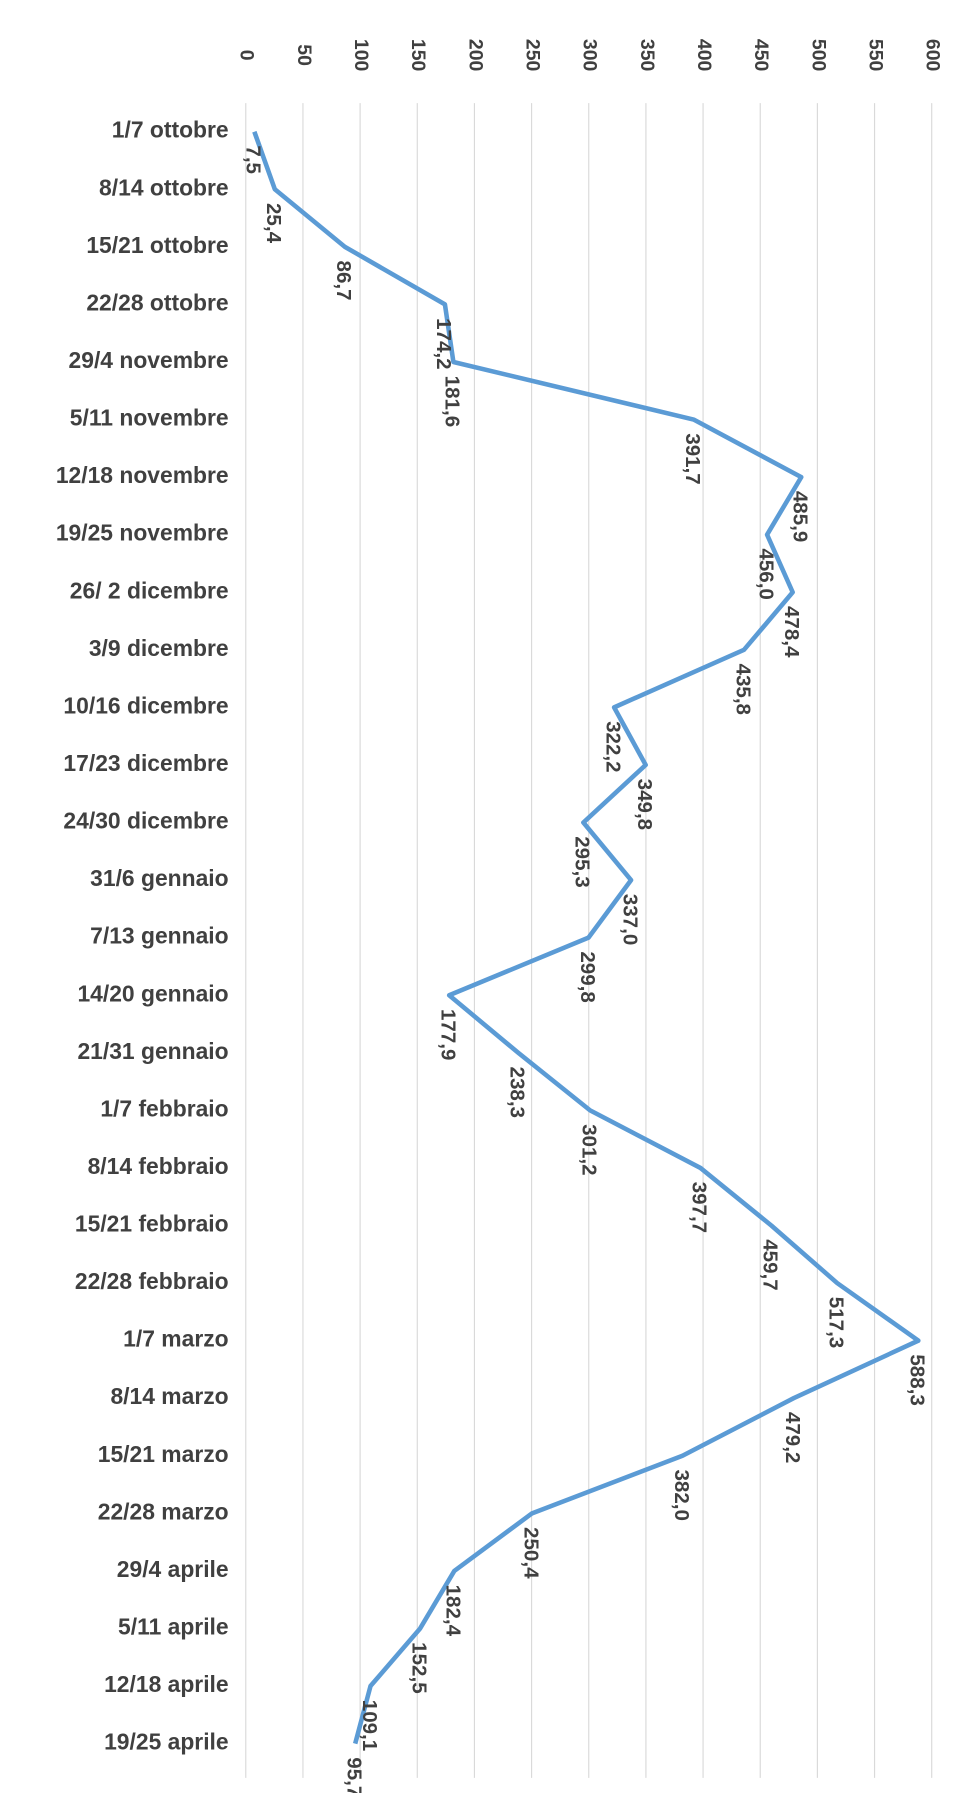 Image resolution: width=966 pixels, height=1793 pixels. Describe the element at coordinates (933, 55) in the screenshot. I see `x-tick-label: 600` at that location.